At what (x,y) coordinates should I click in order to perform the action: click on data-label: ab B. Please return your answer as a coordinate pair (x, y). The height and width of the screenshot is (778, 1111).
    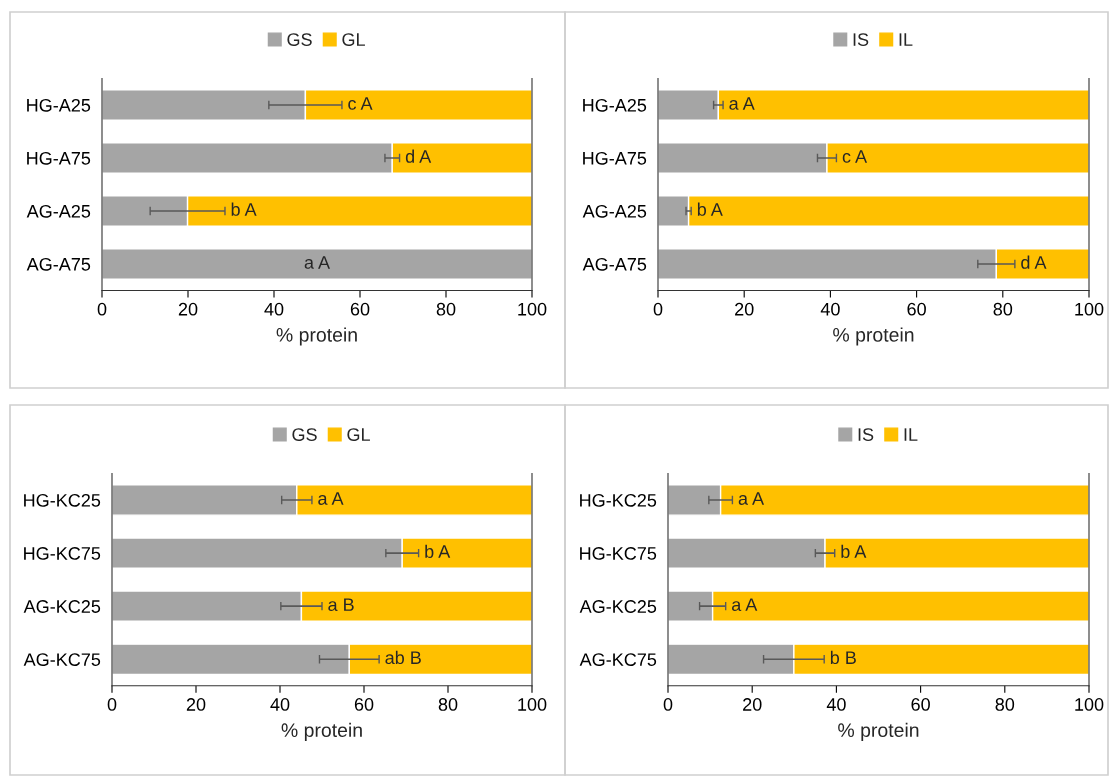
    Looking at the image, I should click on (403, 657).